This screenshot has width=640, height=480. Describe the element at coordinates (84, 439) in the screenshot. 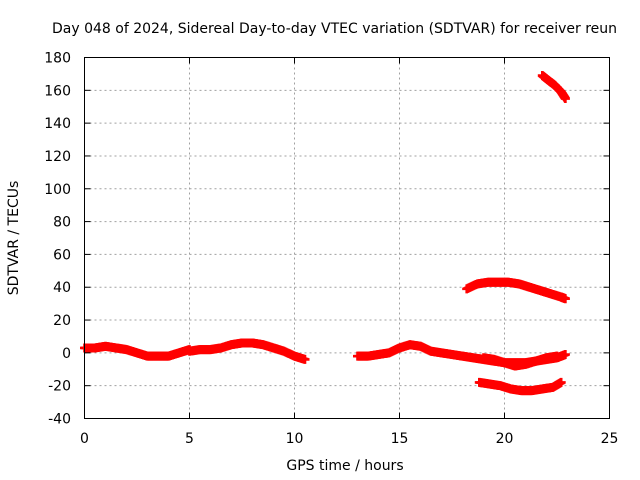

I see `x-tick-label: 0` at that location.